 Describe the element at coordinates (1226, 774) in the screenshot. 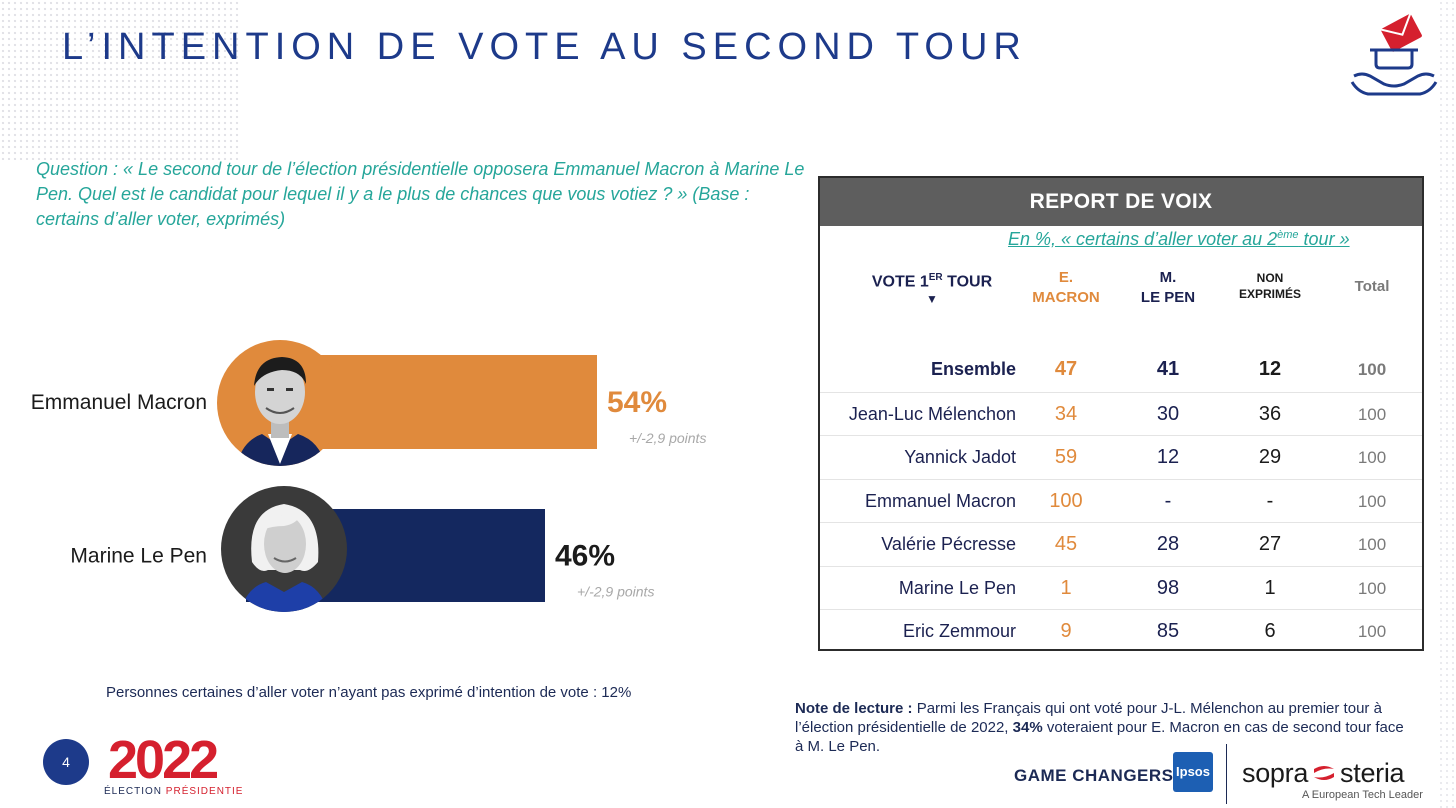

I see `footer-divider` at that location.